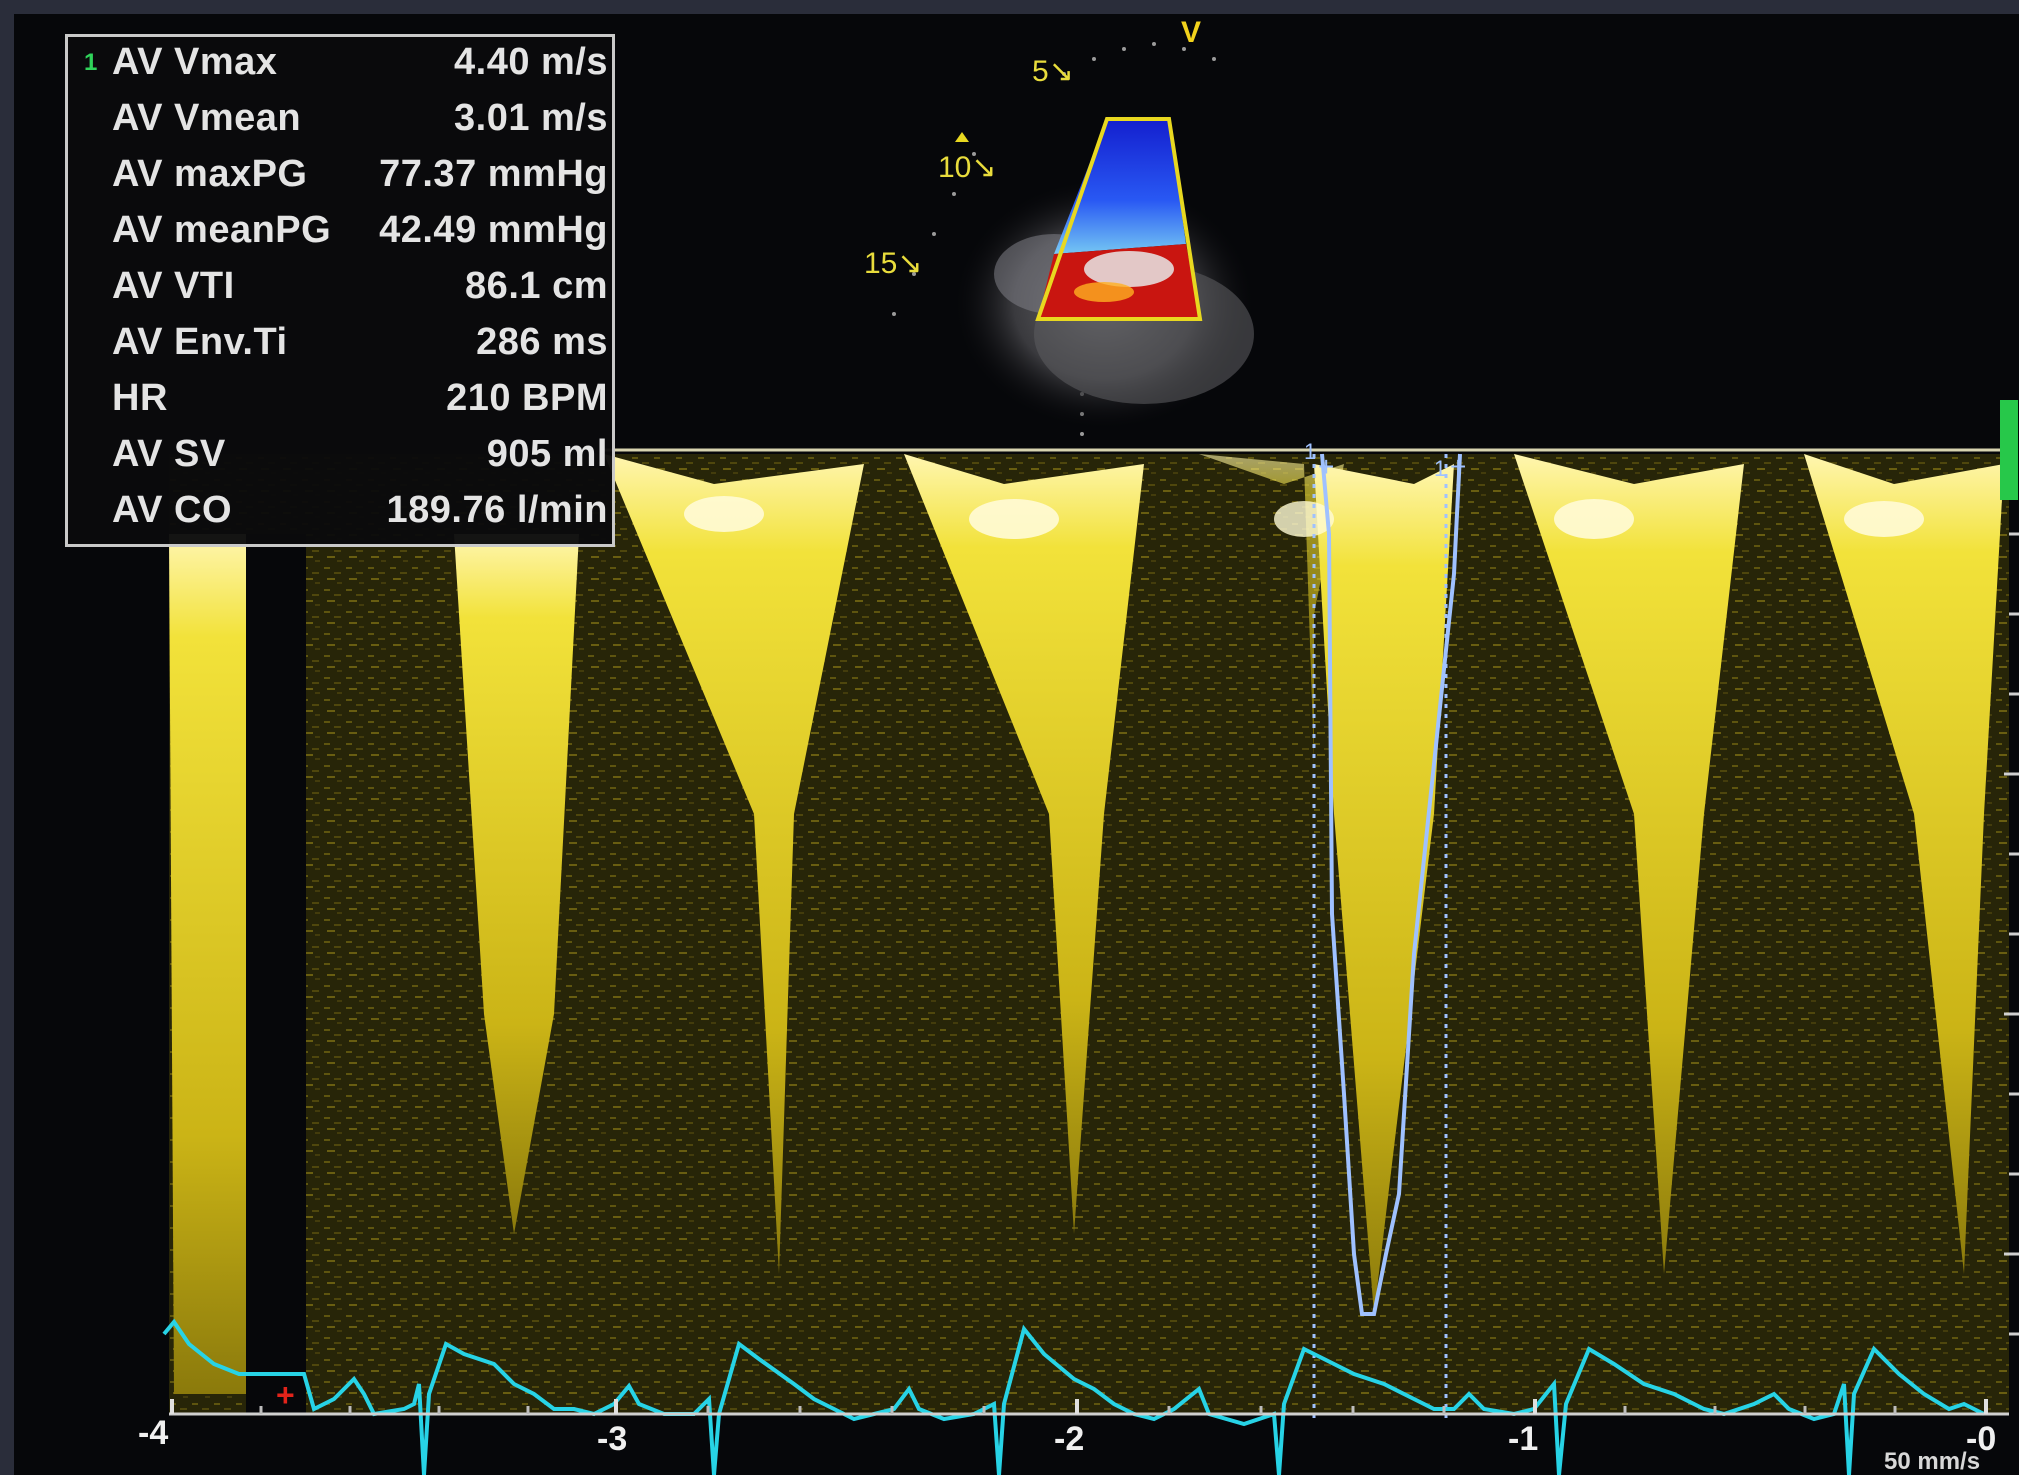  I want to click on measurement-row-av-meanpg: AV meanPG 42.49 mmHg, so click(340, 237).